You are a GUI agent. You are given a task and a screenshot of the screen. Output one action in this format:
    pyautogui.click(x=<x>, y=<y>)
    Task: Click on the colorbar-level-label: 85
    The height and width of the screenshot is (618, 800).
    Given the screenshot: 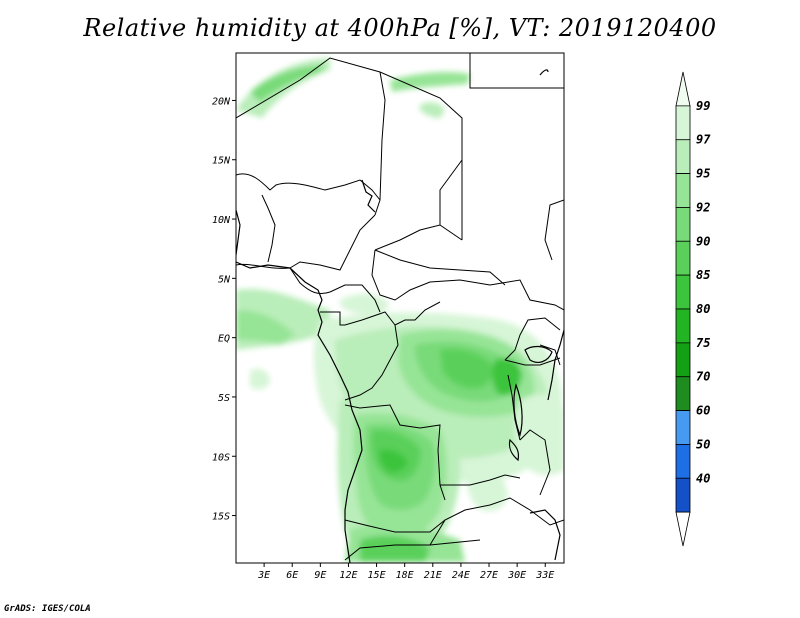 What is the action you would take?
    pyautogui.click(x=703, y=275)
    